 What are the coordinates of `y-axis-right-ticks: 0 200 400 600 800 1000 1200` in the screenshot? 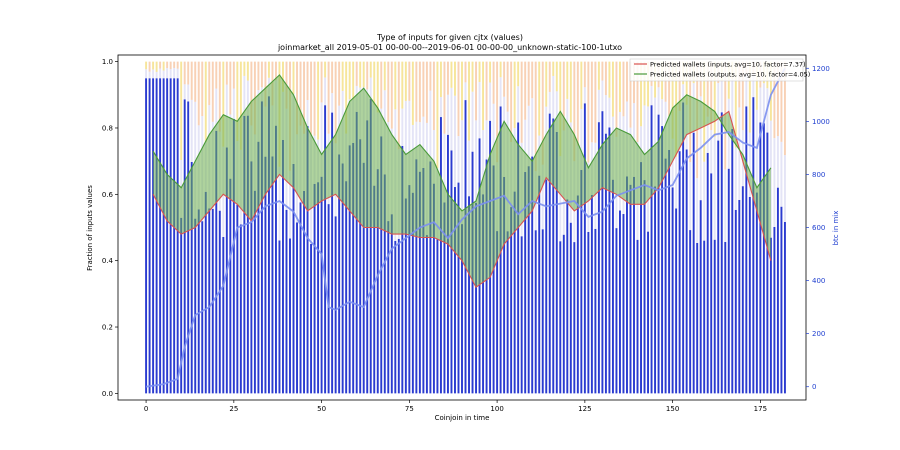 It's located at (818, 228).